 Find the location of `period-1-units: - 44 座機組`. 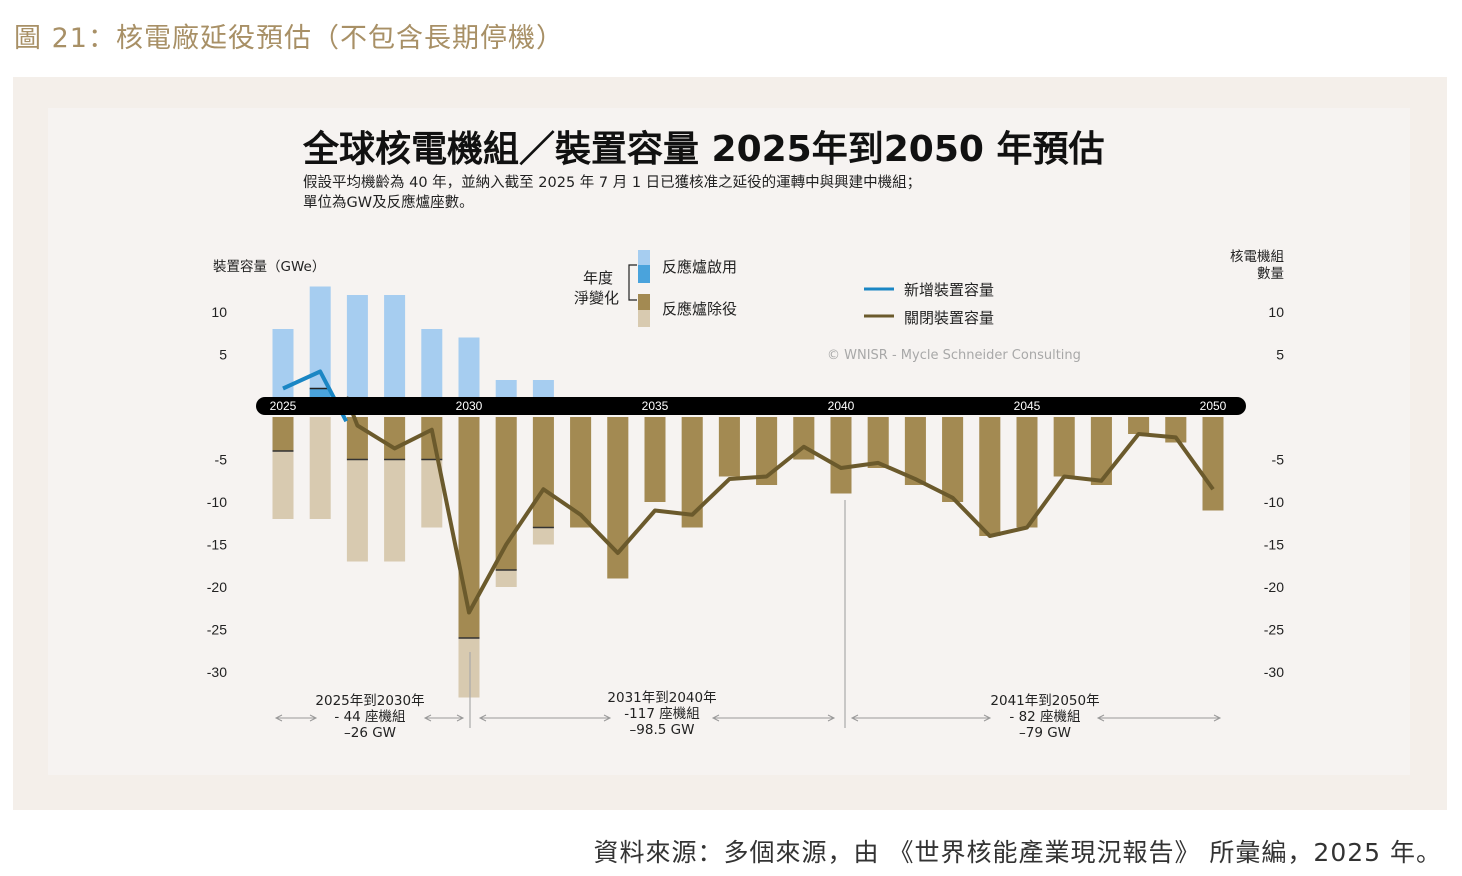

period-1-units: - 44 座機組 is located at coordinates (370, 717).